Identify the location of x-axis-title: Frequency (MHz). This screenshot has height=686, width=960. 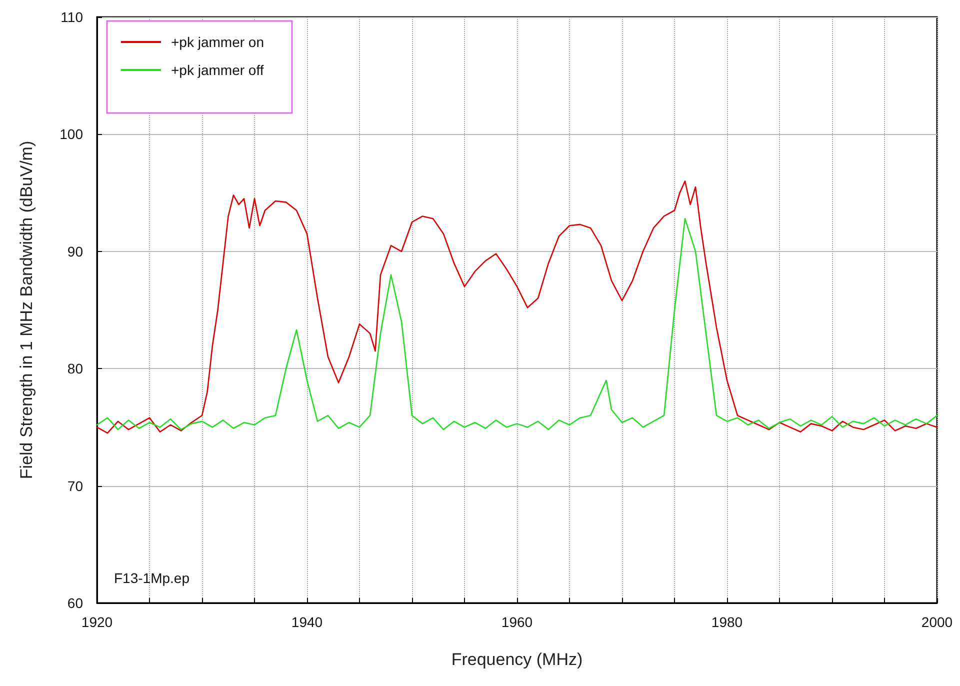
(517, 659).